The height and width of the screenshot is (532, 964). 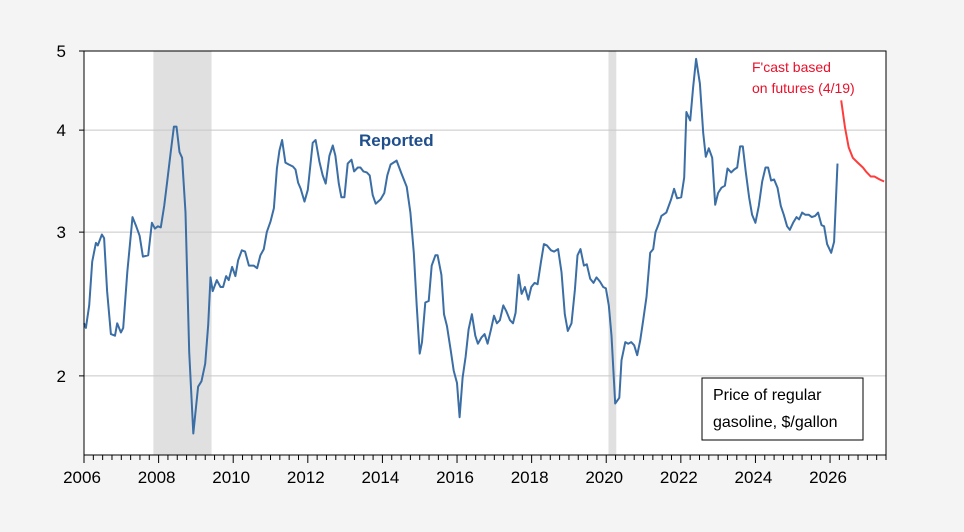 I want to click on forecast-line, so click(x=862, y=141).